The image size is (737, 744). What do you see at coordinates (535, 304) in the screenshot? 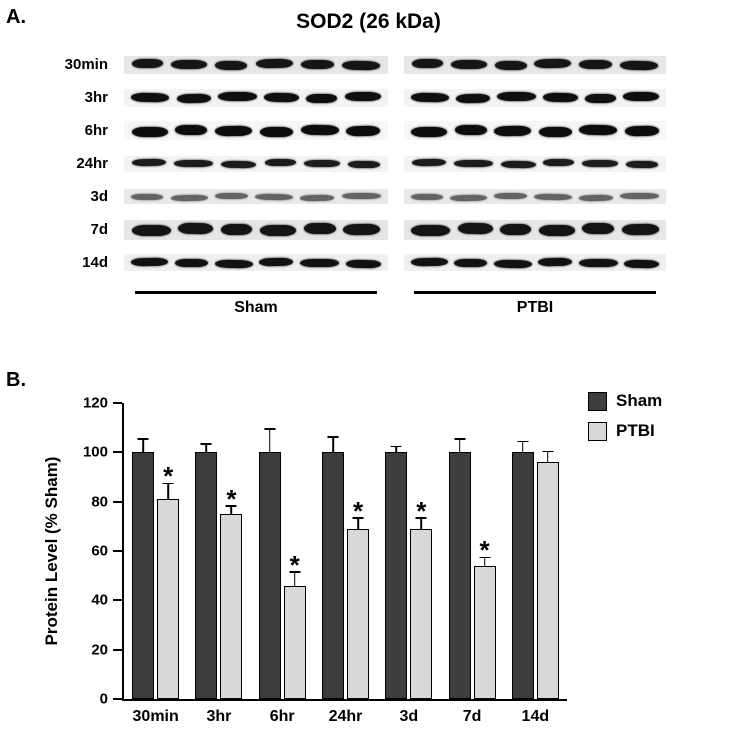
I see `group-ptbi: PTBI` at bounding box center [535, 304].